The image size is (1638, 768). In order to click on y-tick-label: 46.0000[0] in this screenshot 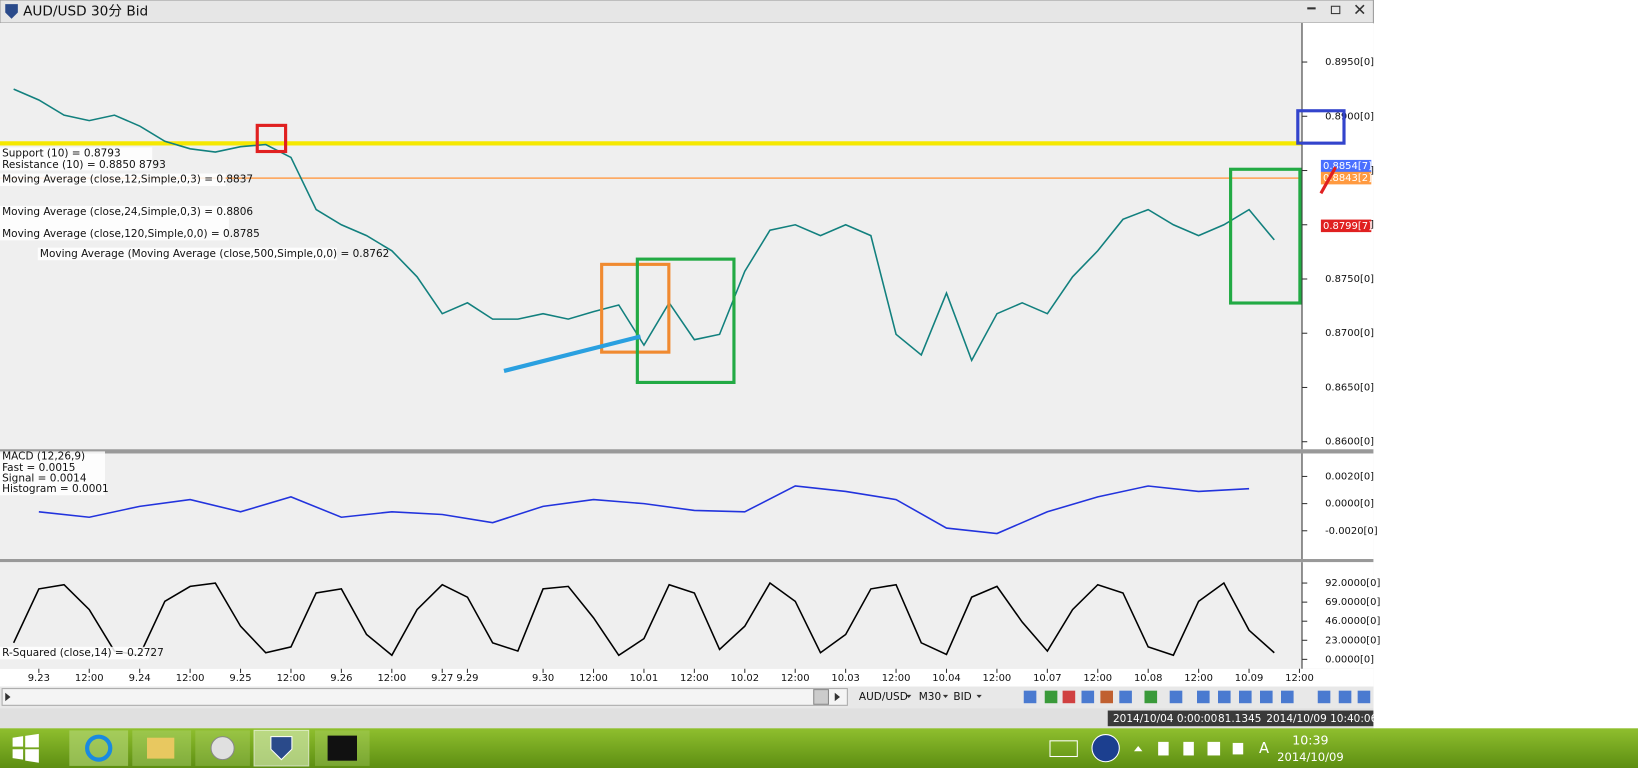, I will do `click(1352, 621)`.